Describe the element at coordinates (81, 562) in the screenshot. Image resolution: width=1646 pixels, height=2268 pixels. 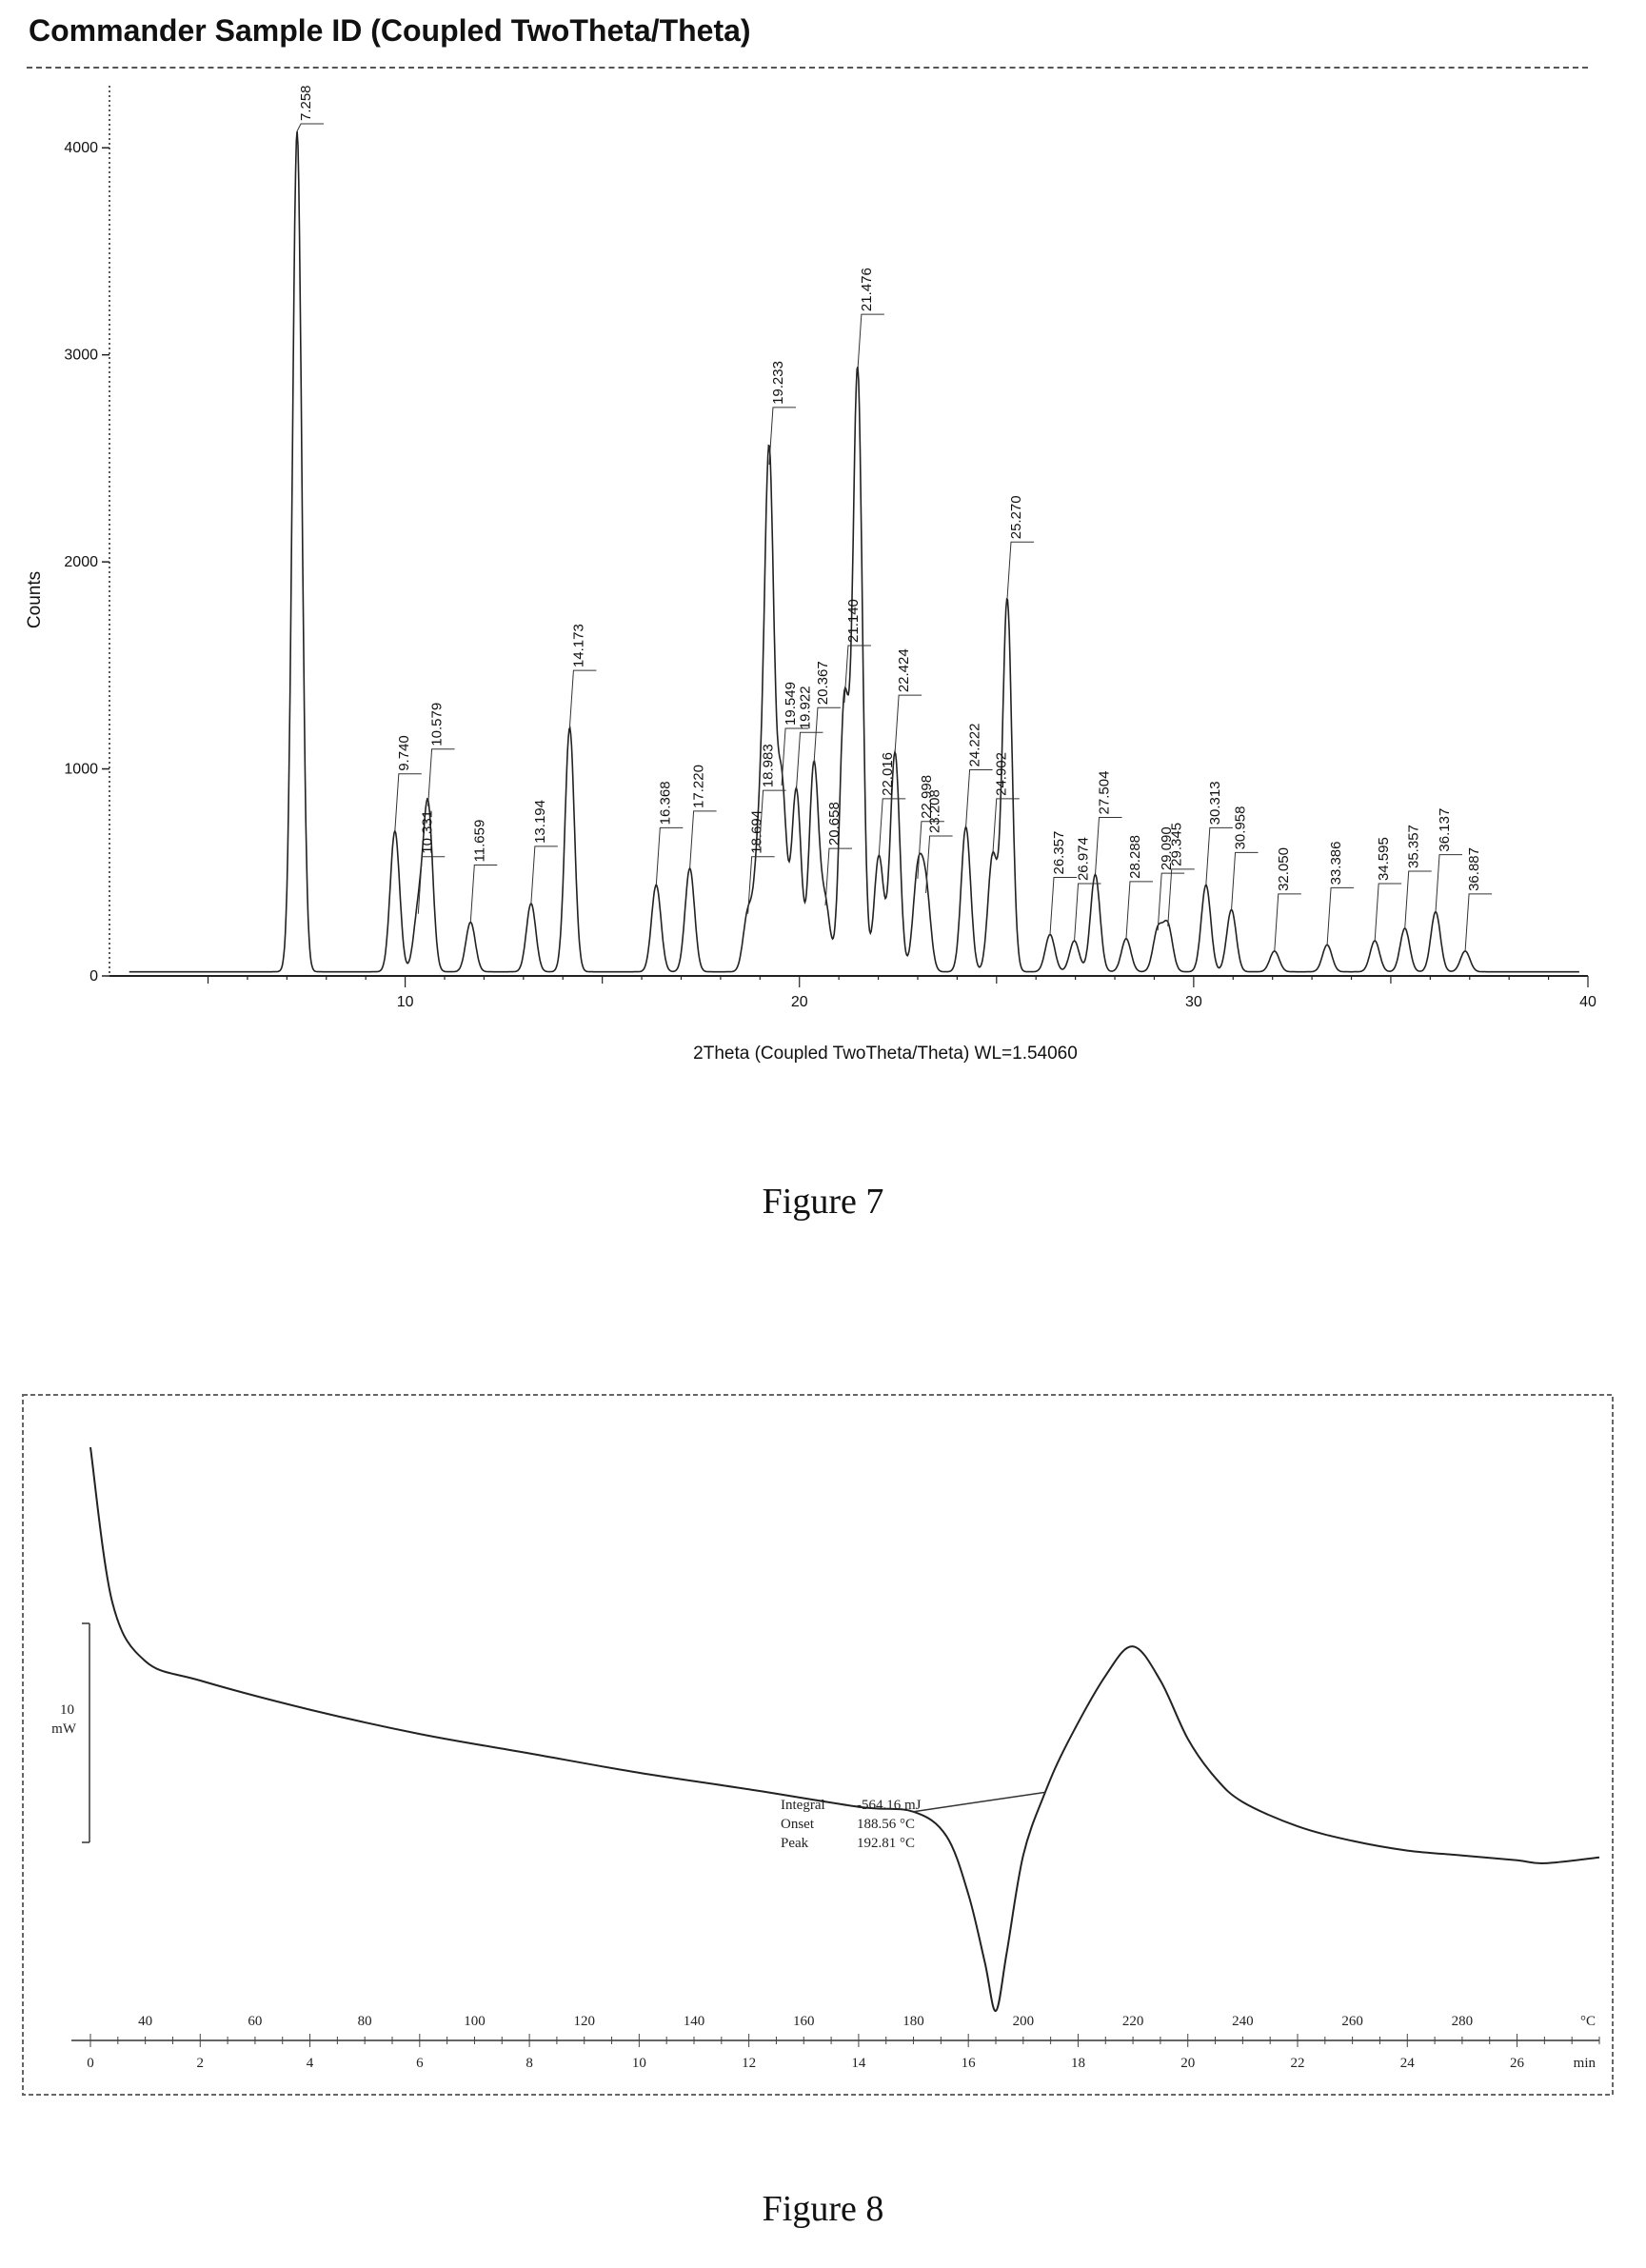
I see `y-tick-label: 2000` at that location.